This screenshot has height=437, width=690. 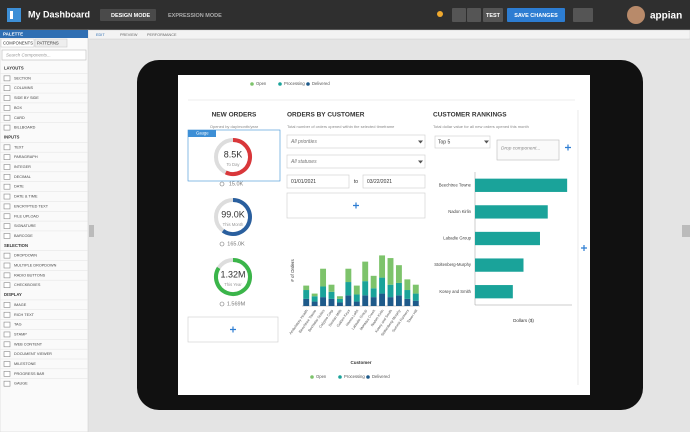 What do you see at coordinates (30, 275) in the screenshot?
I see `palette-item: RADIO BUTTONS` at bounding box center [30, 275].